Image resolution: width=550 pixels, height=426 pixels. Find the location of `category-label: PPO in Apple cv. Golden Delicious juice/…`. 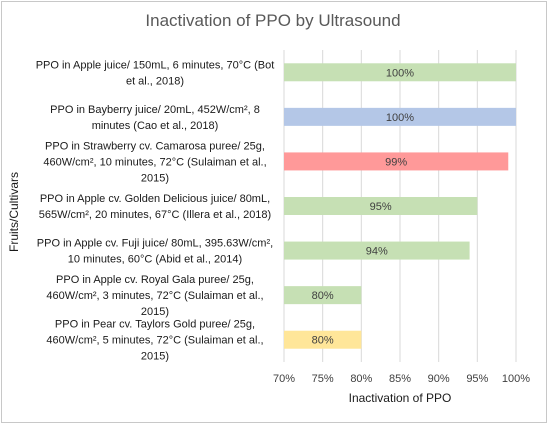

category-label: PPO in Apple cv. Golden Delicious juice/… is located at coordinates (155, 207).